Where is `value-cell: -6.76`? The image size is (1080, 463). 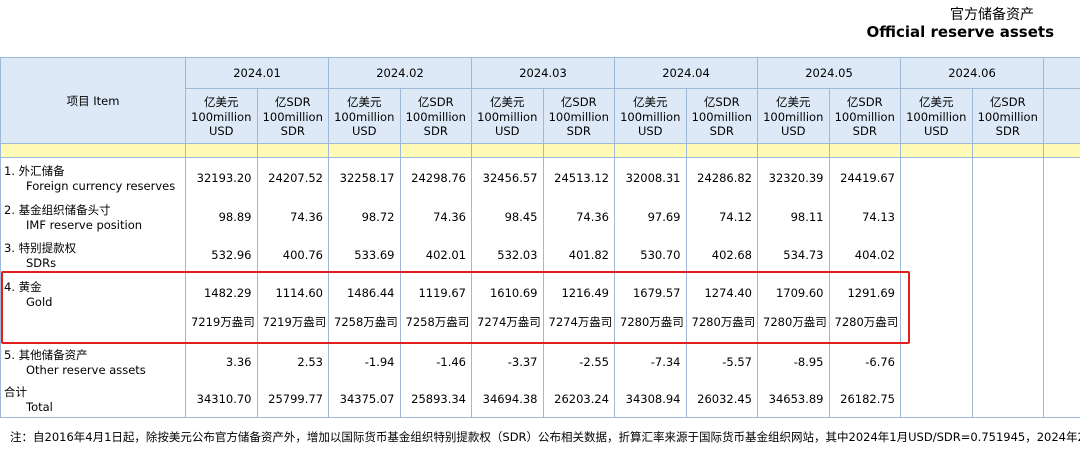 value-cell: -6.76 is located at coordinates (864, 361).